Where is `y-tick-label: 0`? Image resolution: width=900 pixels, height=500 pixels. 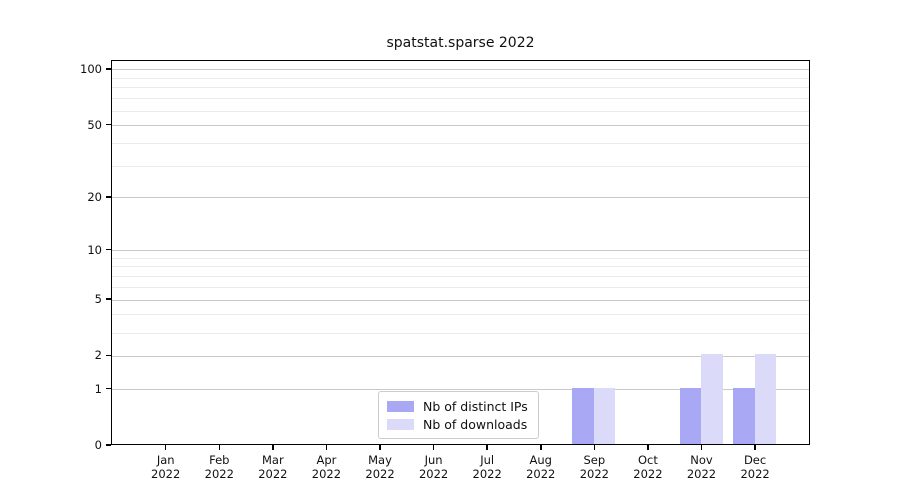 y-tick-label: 0 is located at coordinates (98, 445).